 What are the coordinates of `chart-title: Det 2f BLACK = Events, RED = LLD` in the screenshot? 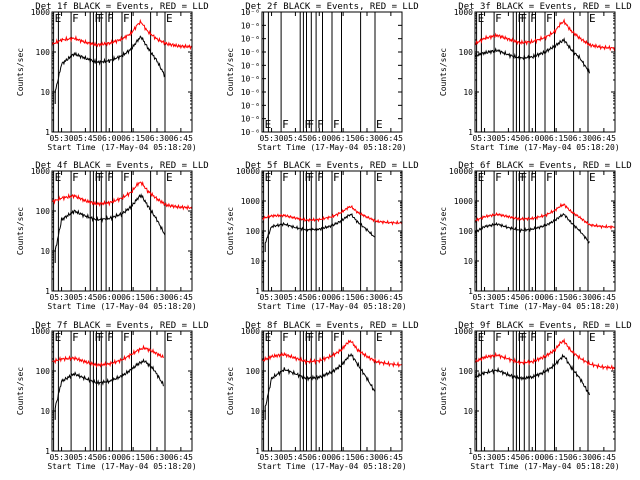 It's located at (331, 7).